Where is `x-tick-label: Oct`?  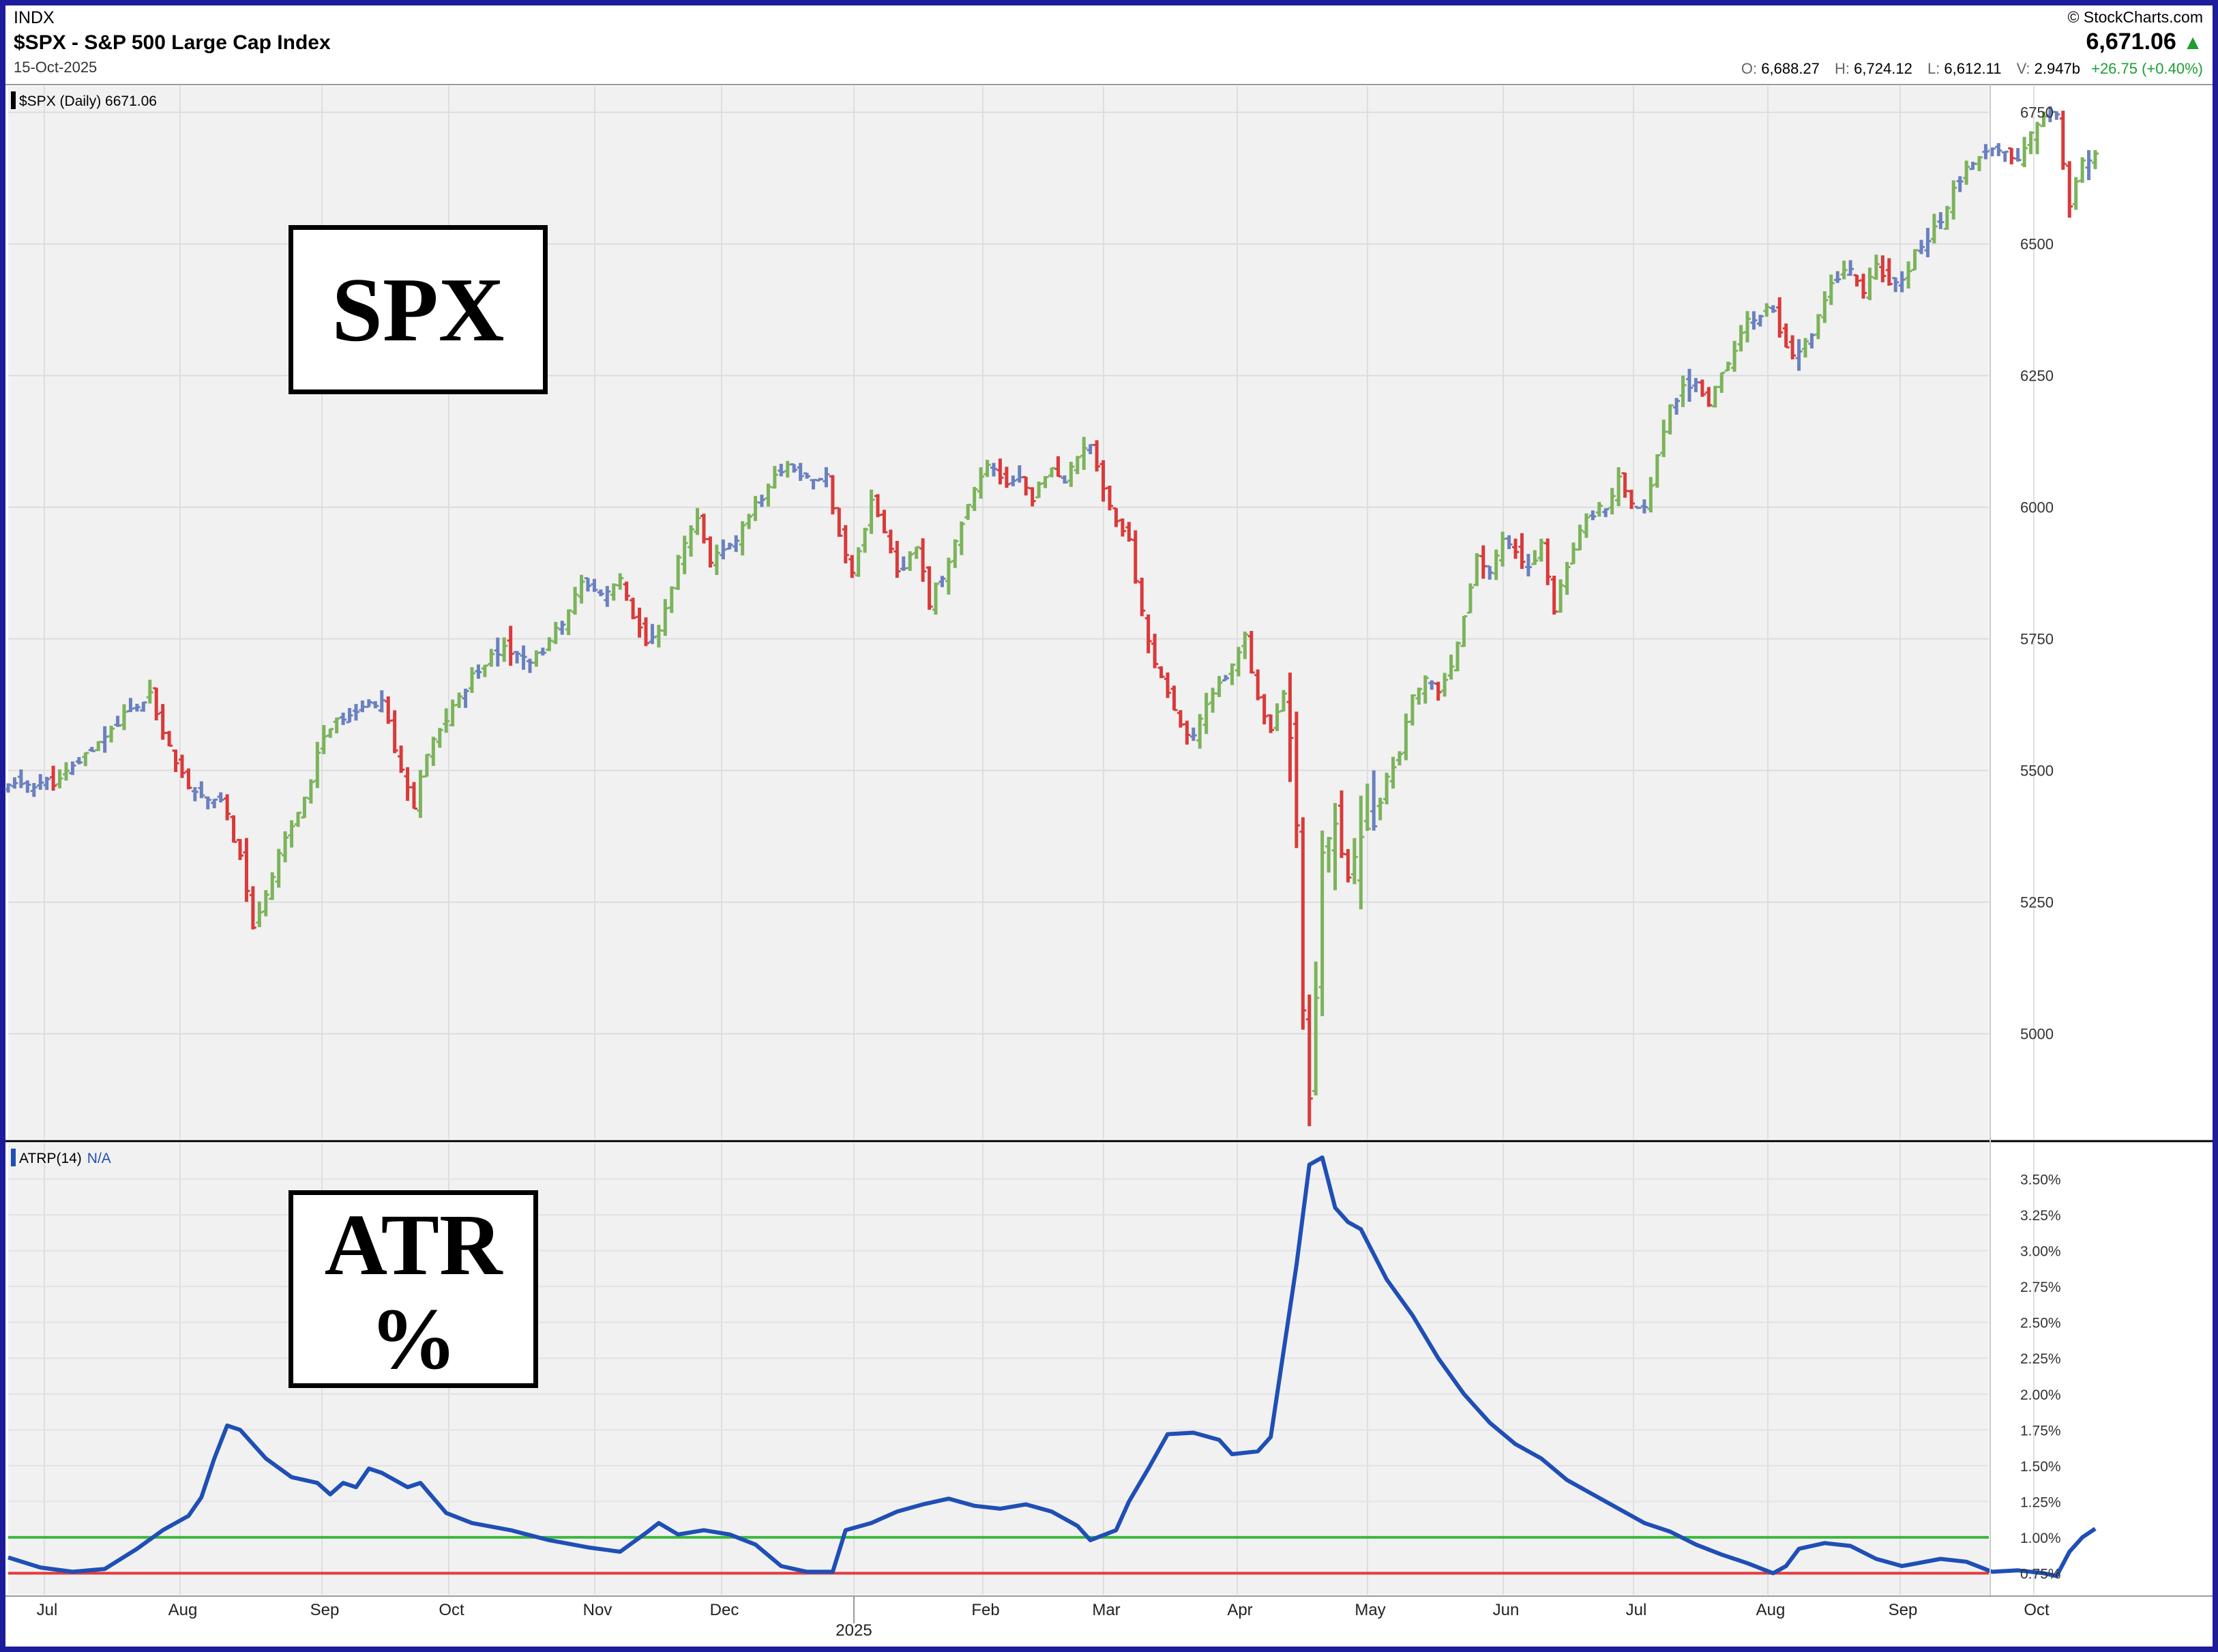 x-tick-label: Oct is located at coordinates (2037, 1610).